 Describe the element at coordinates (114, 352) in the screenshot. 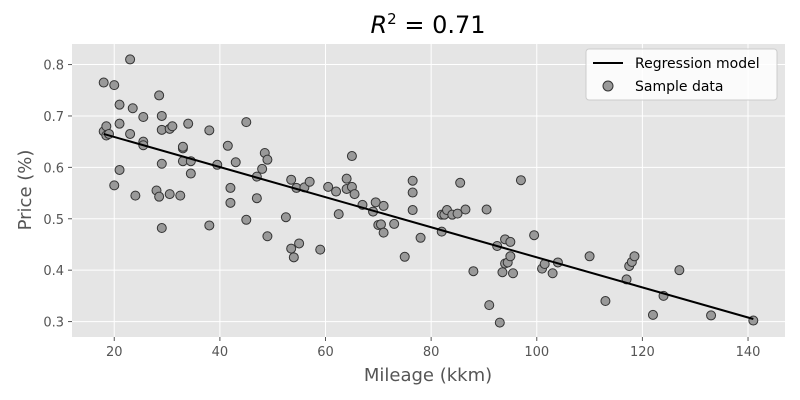

I see `x-tick-label: 20` at that location.